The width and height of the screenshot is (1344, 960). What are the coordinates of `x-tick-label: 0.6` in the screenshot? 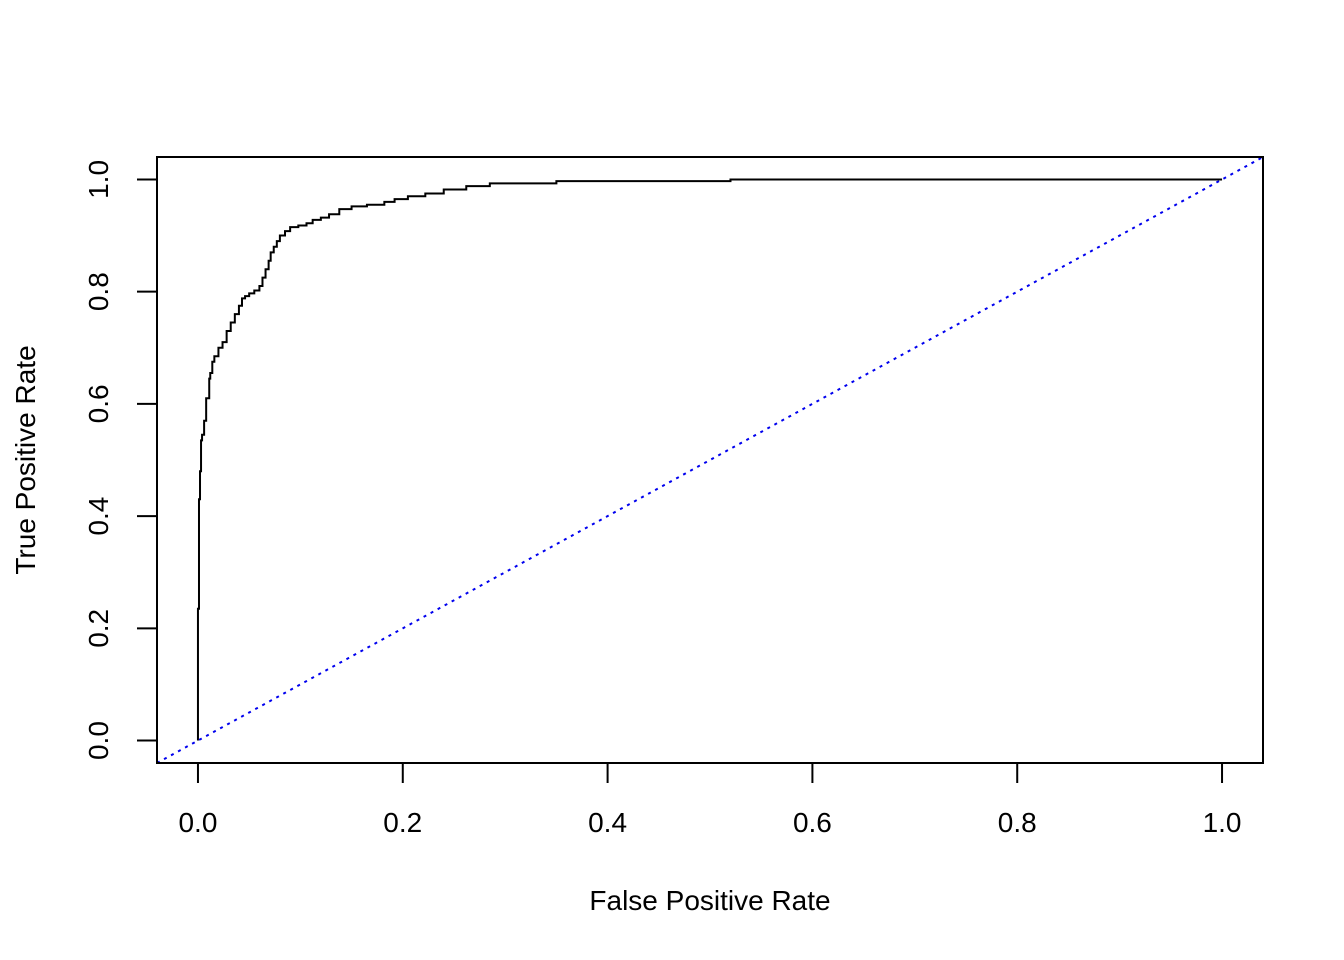 It's located at (812, 822).